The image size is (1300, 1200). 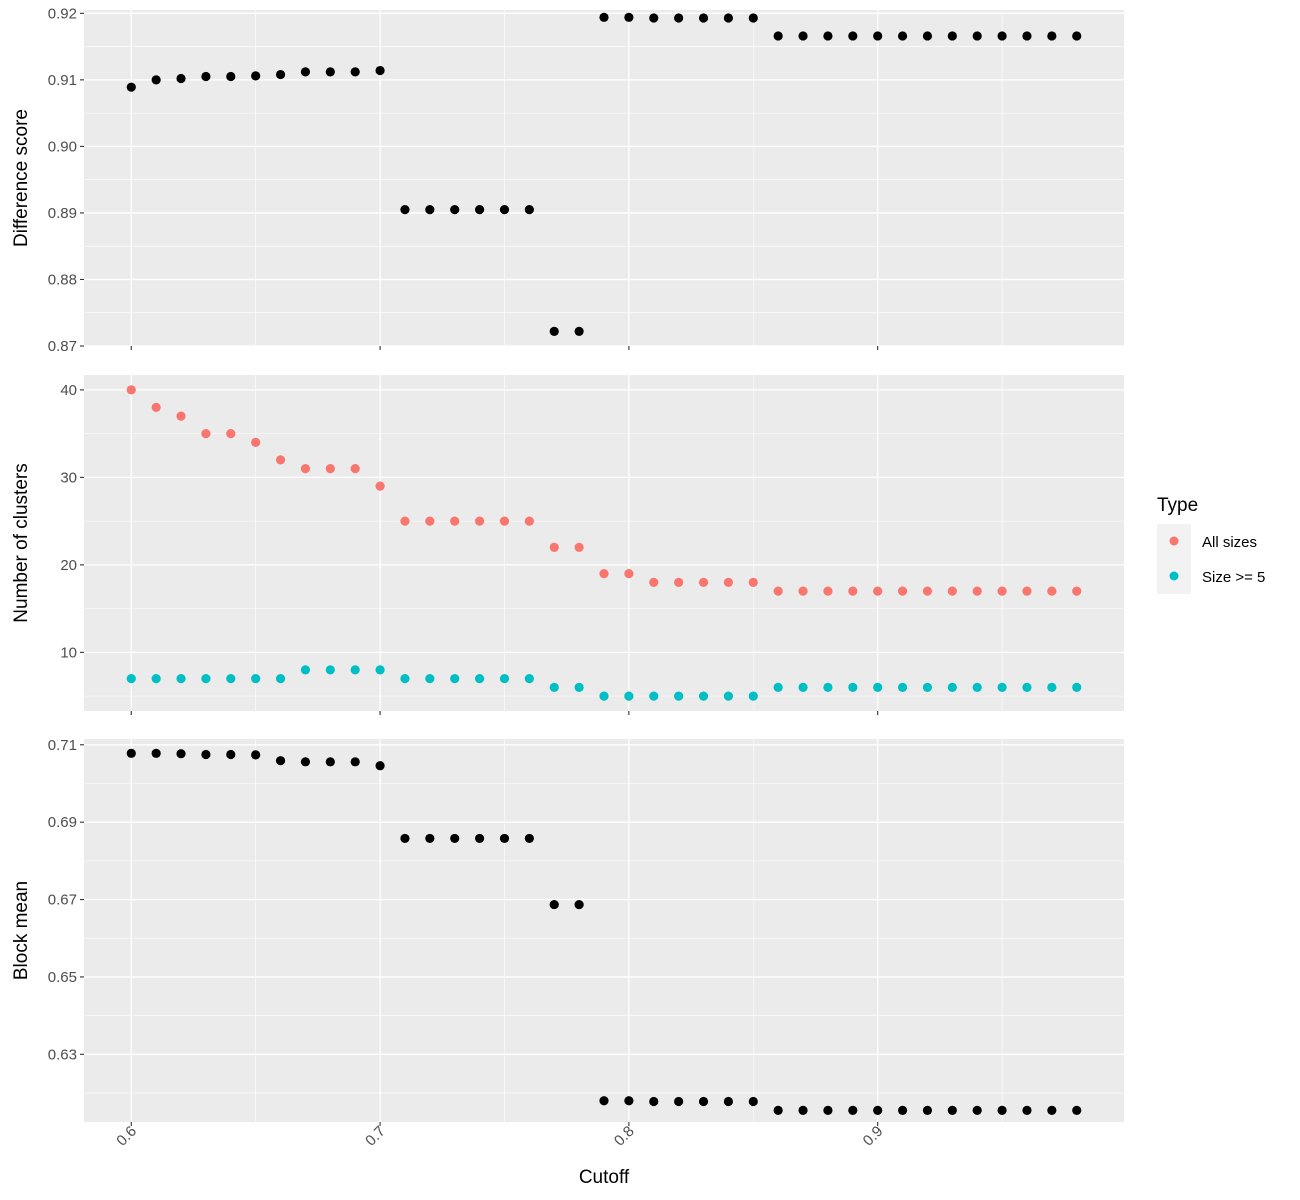 What do you see at coordinates (62, 80) in the screenshot?
I see `y-tick-label: 0.91` at bounding box center [62, 80].